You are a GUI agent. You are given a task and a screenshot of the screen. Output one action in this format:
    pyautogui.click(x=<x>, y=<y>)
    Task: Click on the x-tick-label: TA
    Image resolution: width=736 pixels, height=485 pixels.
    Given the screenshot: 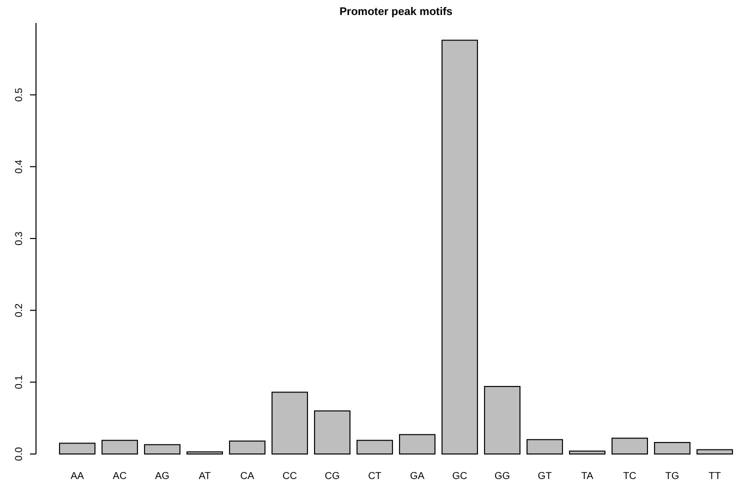 What is the action you would take?
    pyautogui.click(x=587, y=476)
    